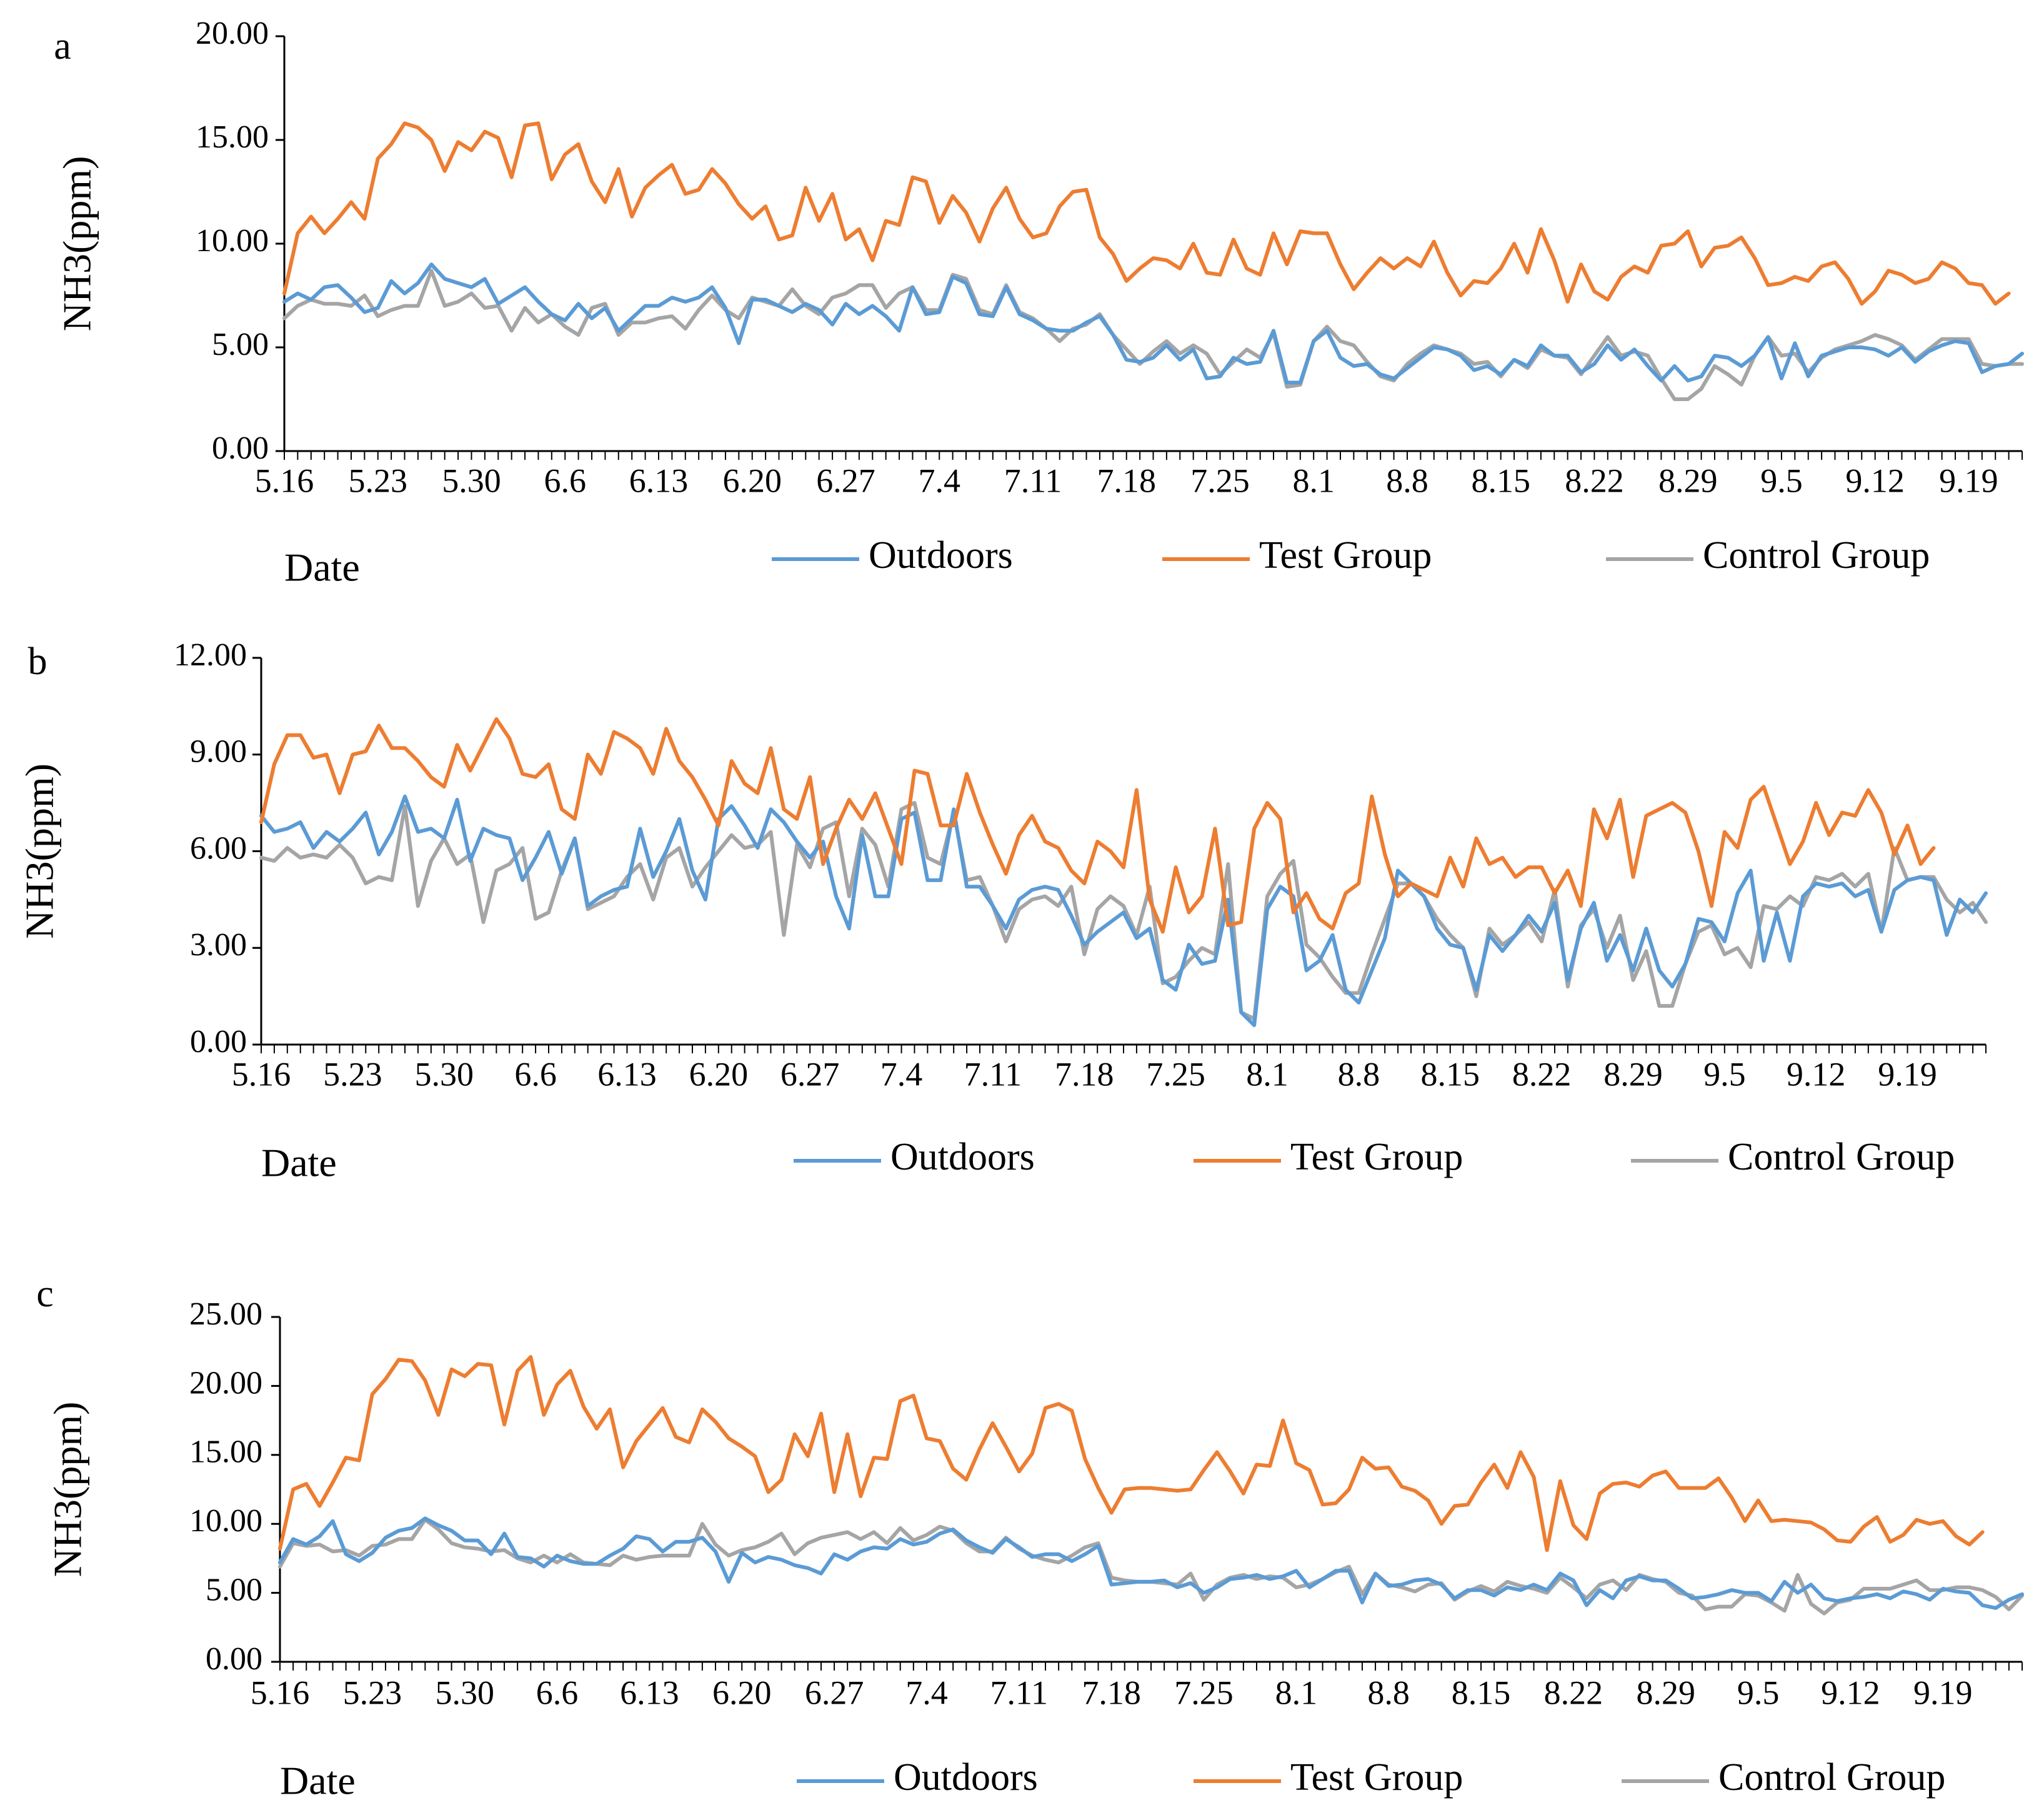 This screenshot has width=2044, height=1818. What do you see at coordinates (218, 848) in the screenshot?
I see `y-tick-label: 6.00` at bounding box center [218, 848].